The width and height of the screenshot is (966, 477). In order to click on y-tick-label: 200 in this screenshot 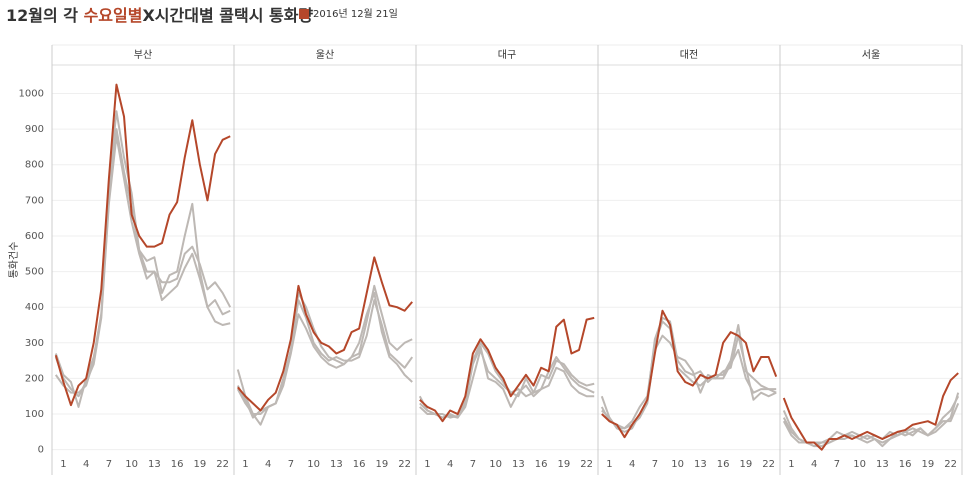, I will do `click(34, 378)`.